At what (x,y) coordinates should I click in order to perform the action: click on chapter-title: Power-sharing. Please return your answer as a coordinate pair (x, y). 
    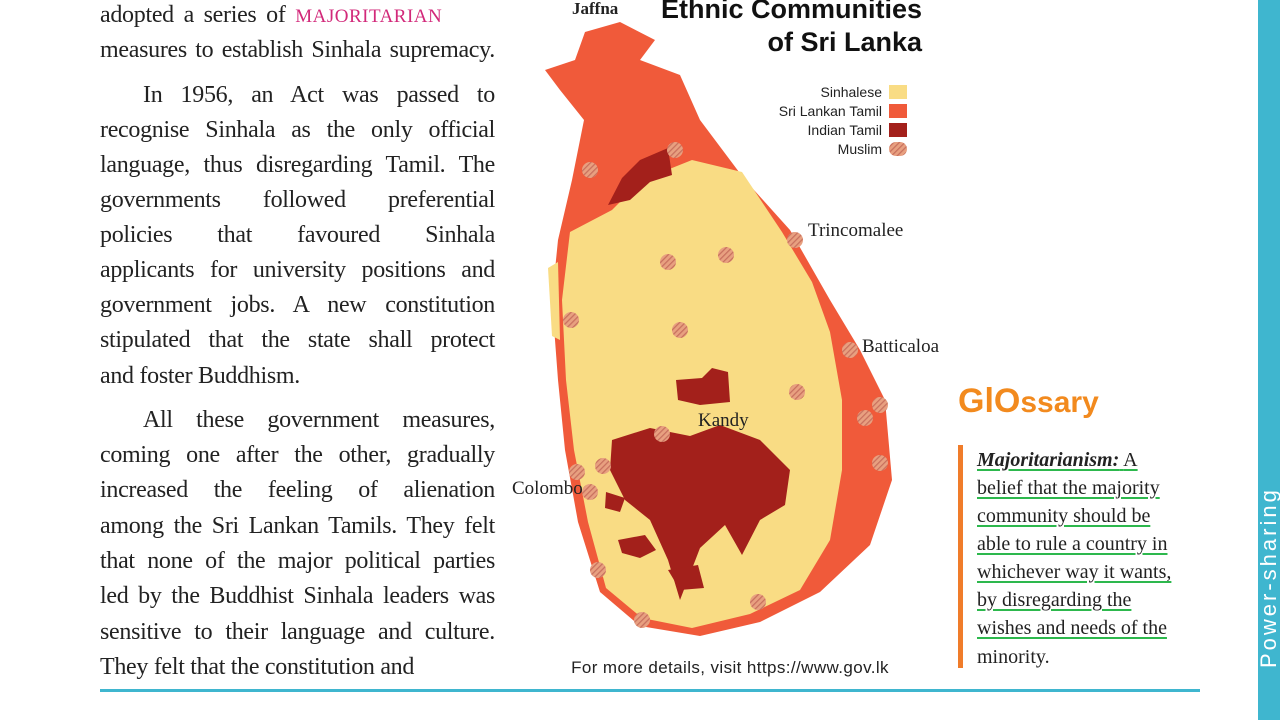
    Looking at the image, I should click on (1268, 577).